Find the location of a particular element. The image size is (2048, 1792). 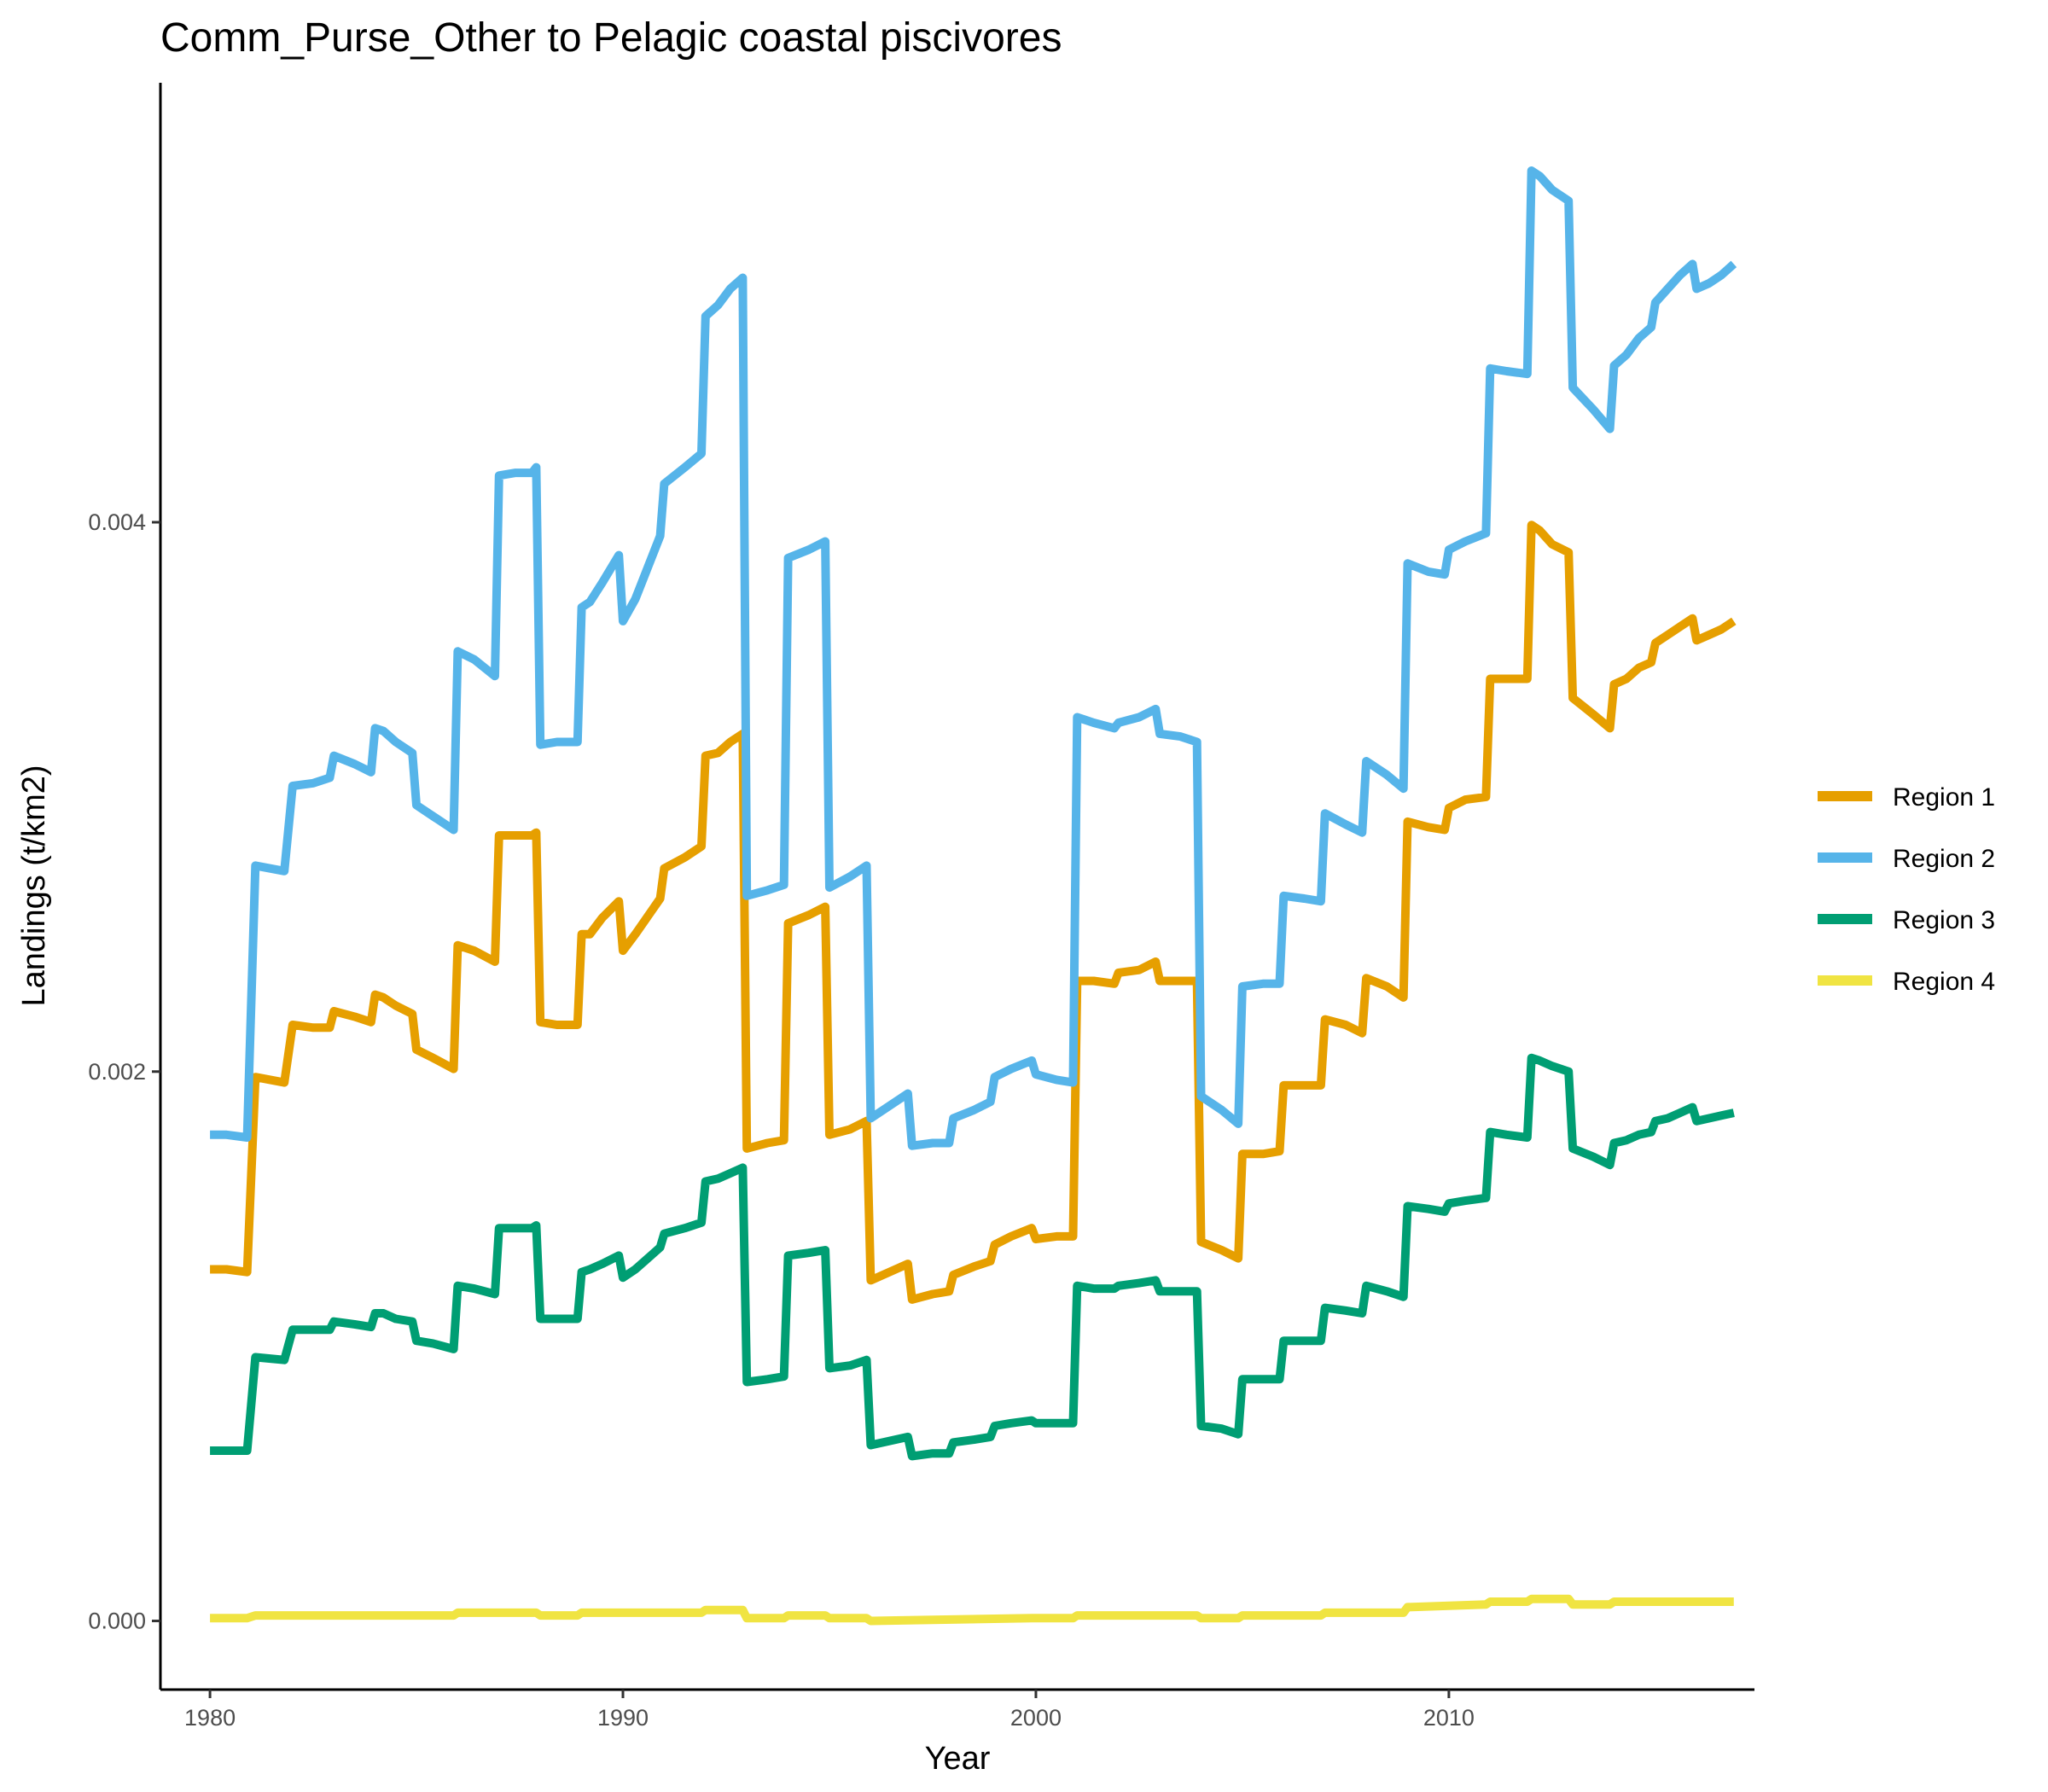

y-axis-ticks: 0.000 0.002 0.004 is located at coordinates (124, 1071).